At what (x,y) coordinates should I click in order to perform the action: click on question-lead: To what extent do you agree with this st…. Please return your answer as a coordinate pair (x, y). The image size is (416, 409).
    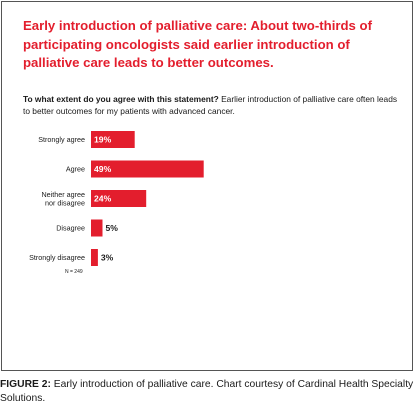
    Looking at the image, I should click on (121, 99).